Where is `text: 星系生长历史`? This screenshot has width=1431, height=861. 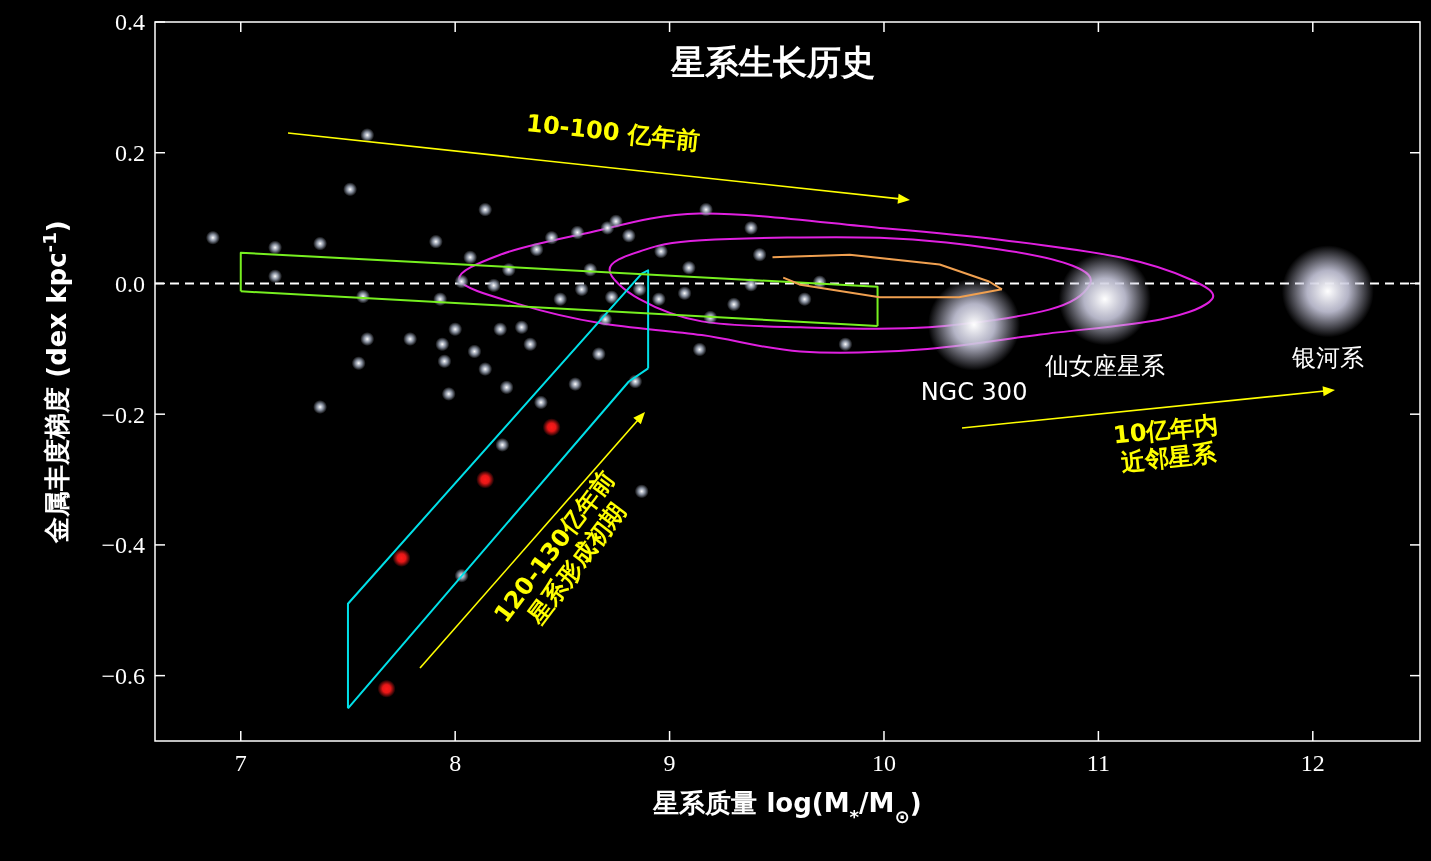
text: 星系生长历史 is located at coordinates (772, 62).